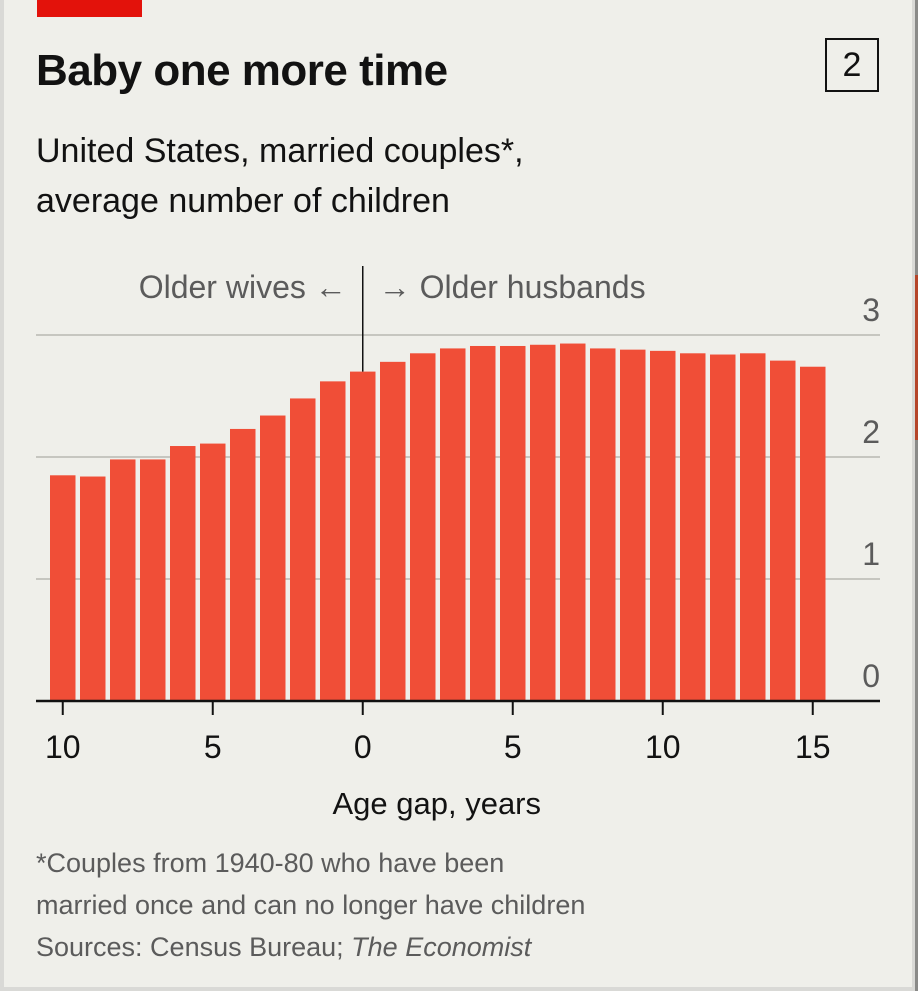 The width and height of the screenshot is (918, 991). I want to click on x-axis-ticks: 10 5 0 5 10 15, so click(438, 733).